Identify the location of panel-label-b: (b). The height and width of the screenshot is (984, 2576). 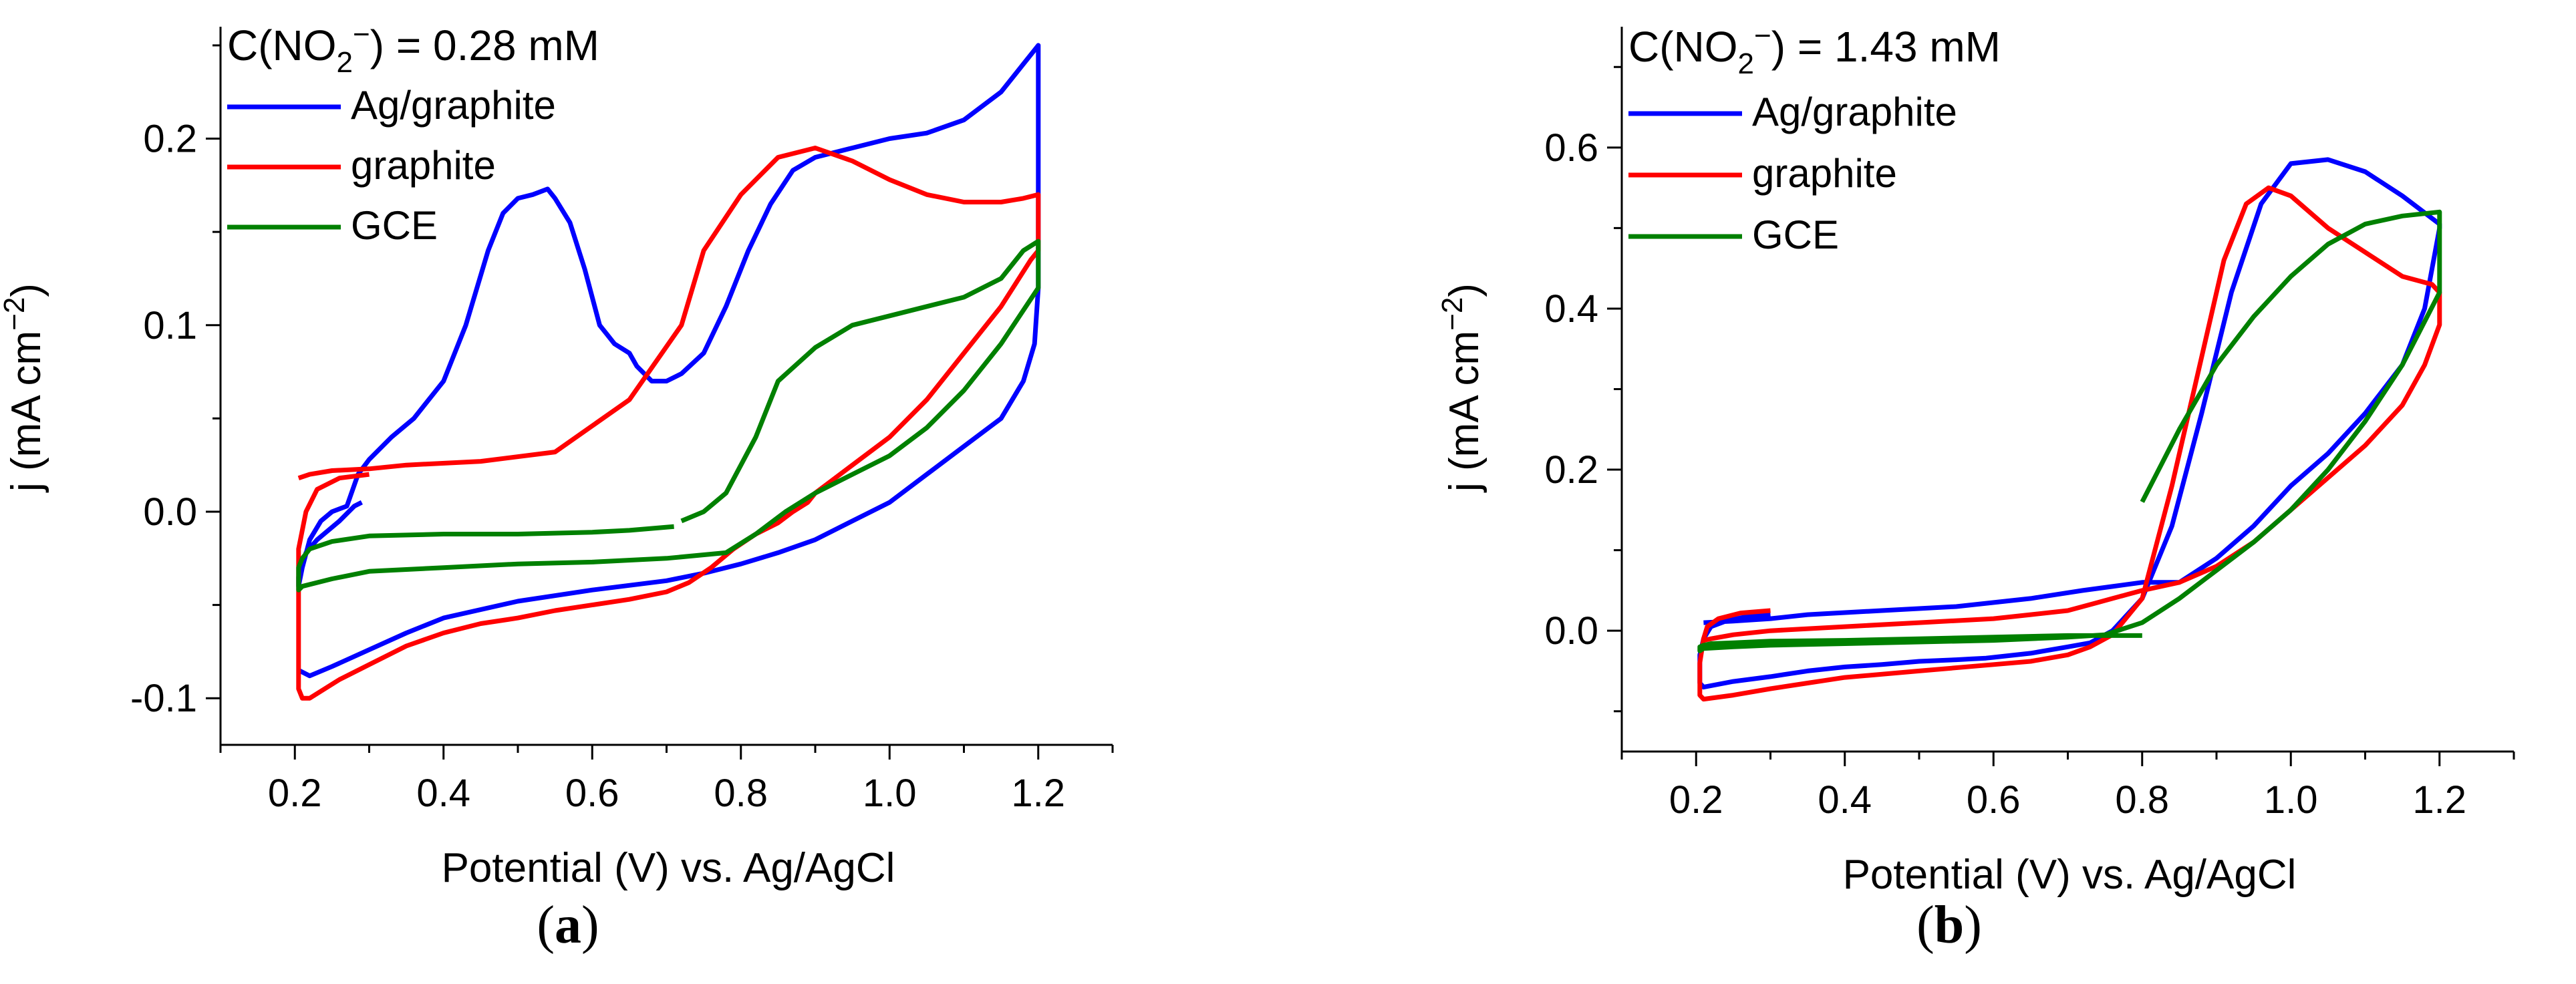
(1949, 925).